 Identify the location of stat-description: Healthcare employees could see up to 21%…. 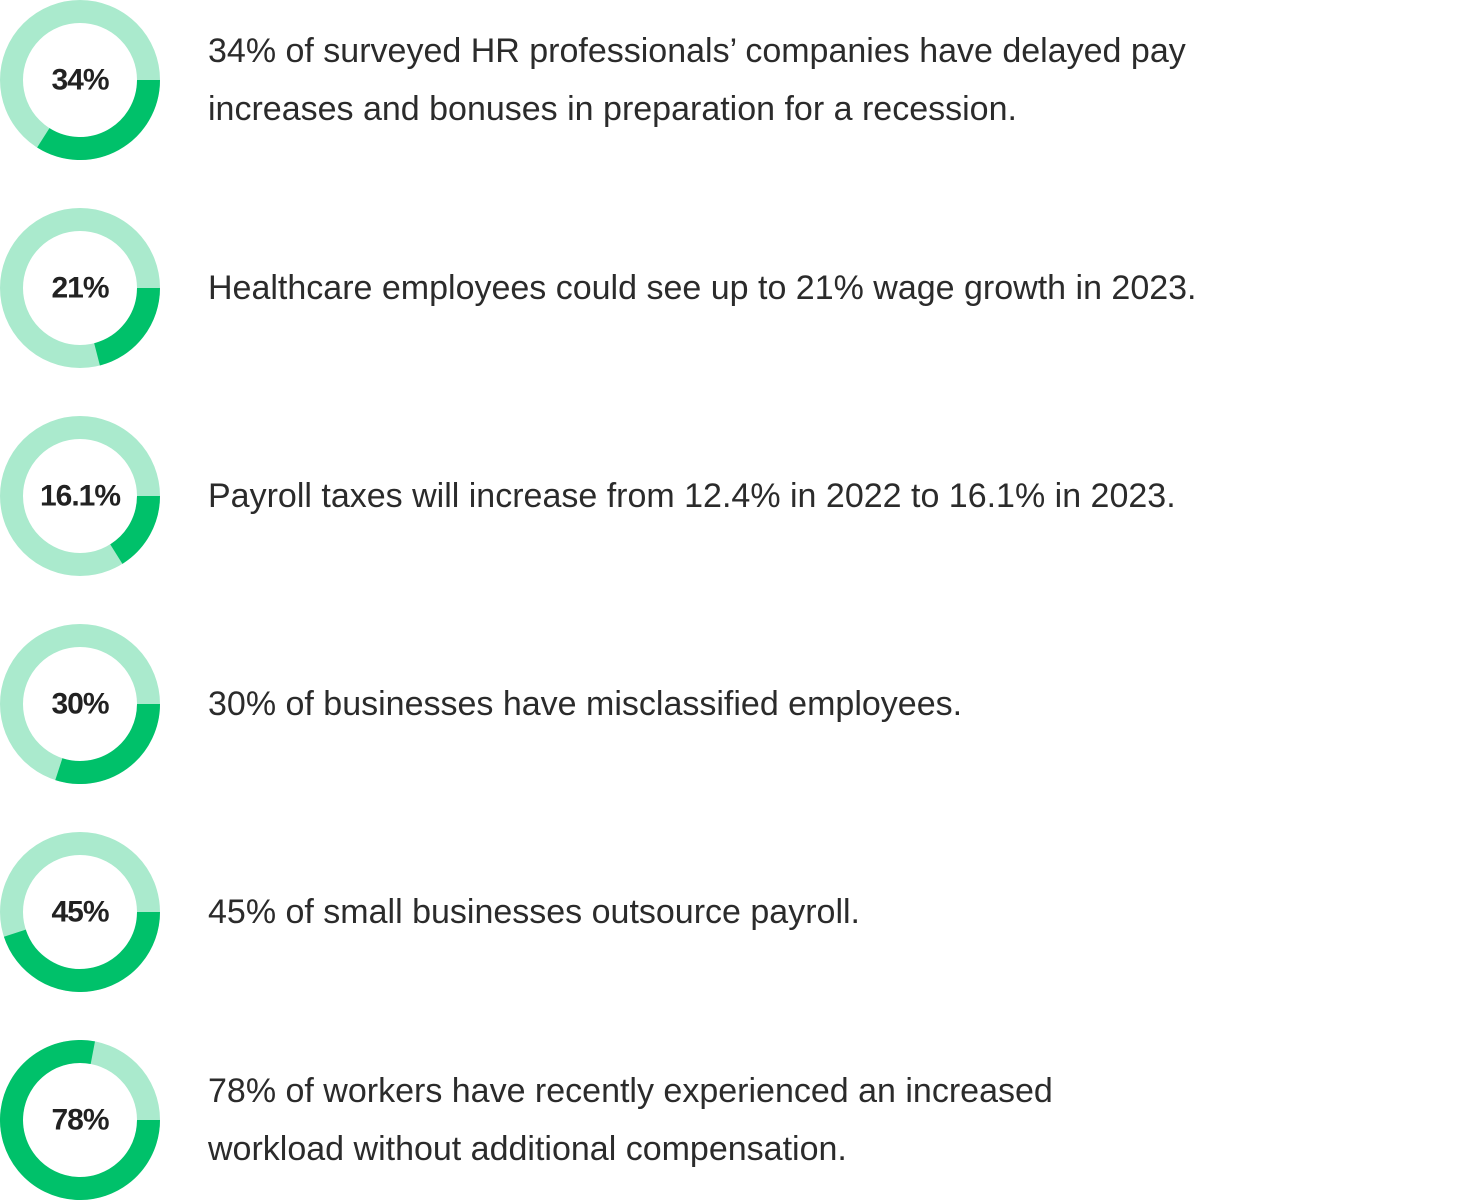
(702, 288).